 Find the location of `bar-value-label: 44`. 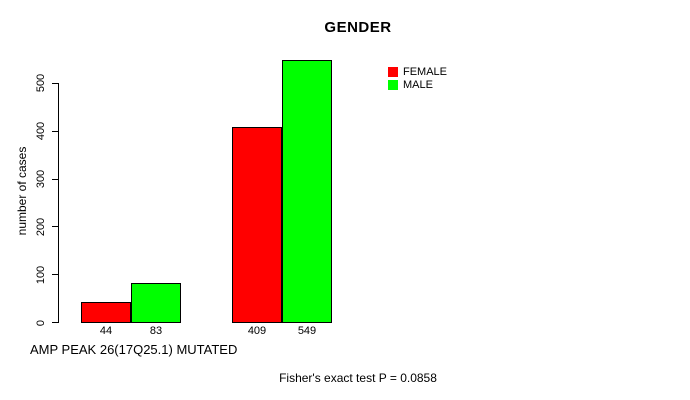

bar-value-label: 44 is located at coordinates (106, 331).